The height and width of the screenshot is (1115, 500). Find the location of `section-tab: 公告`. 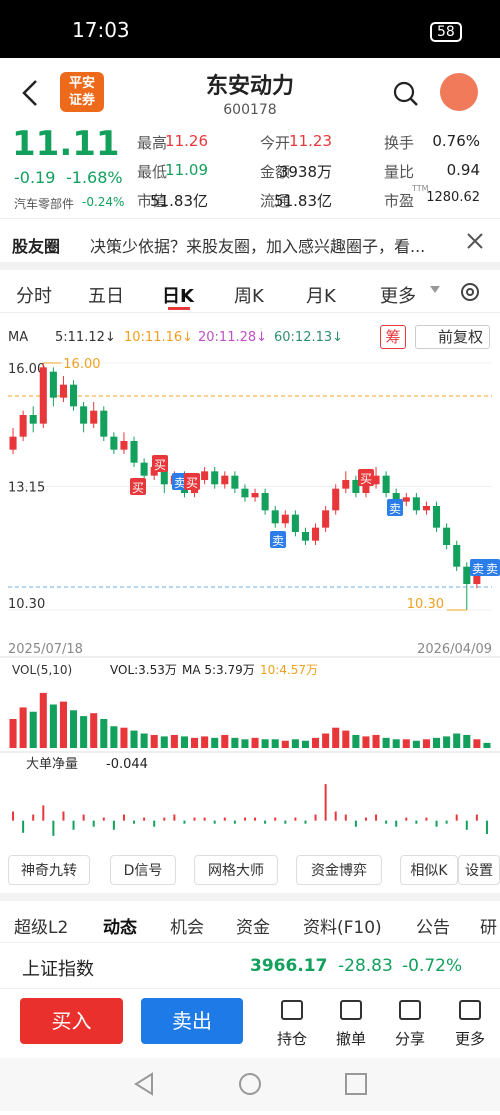

section-tab: 公告 is located at coordinates (433, 928).